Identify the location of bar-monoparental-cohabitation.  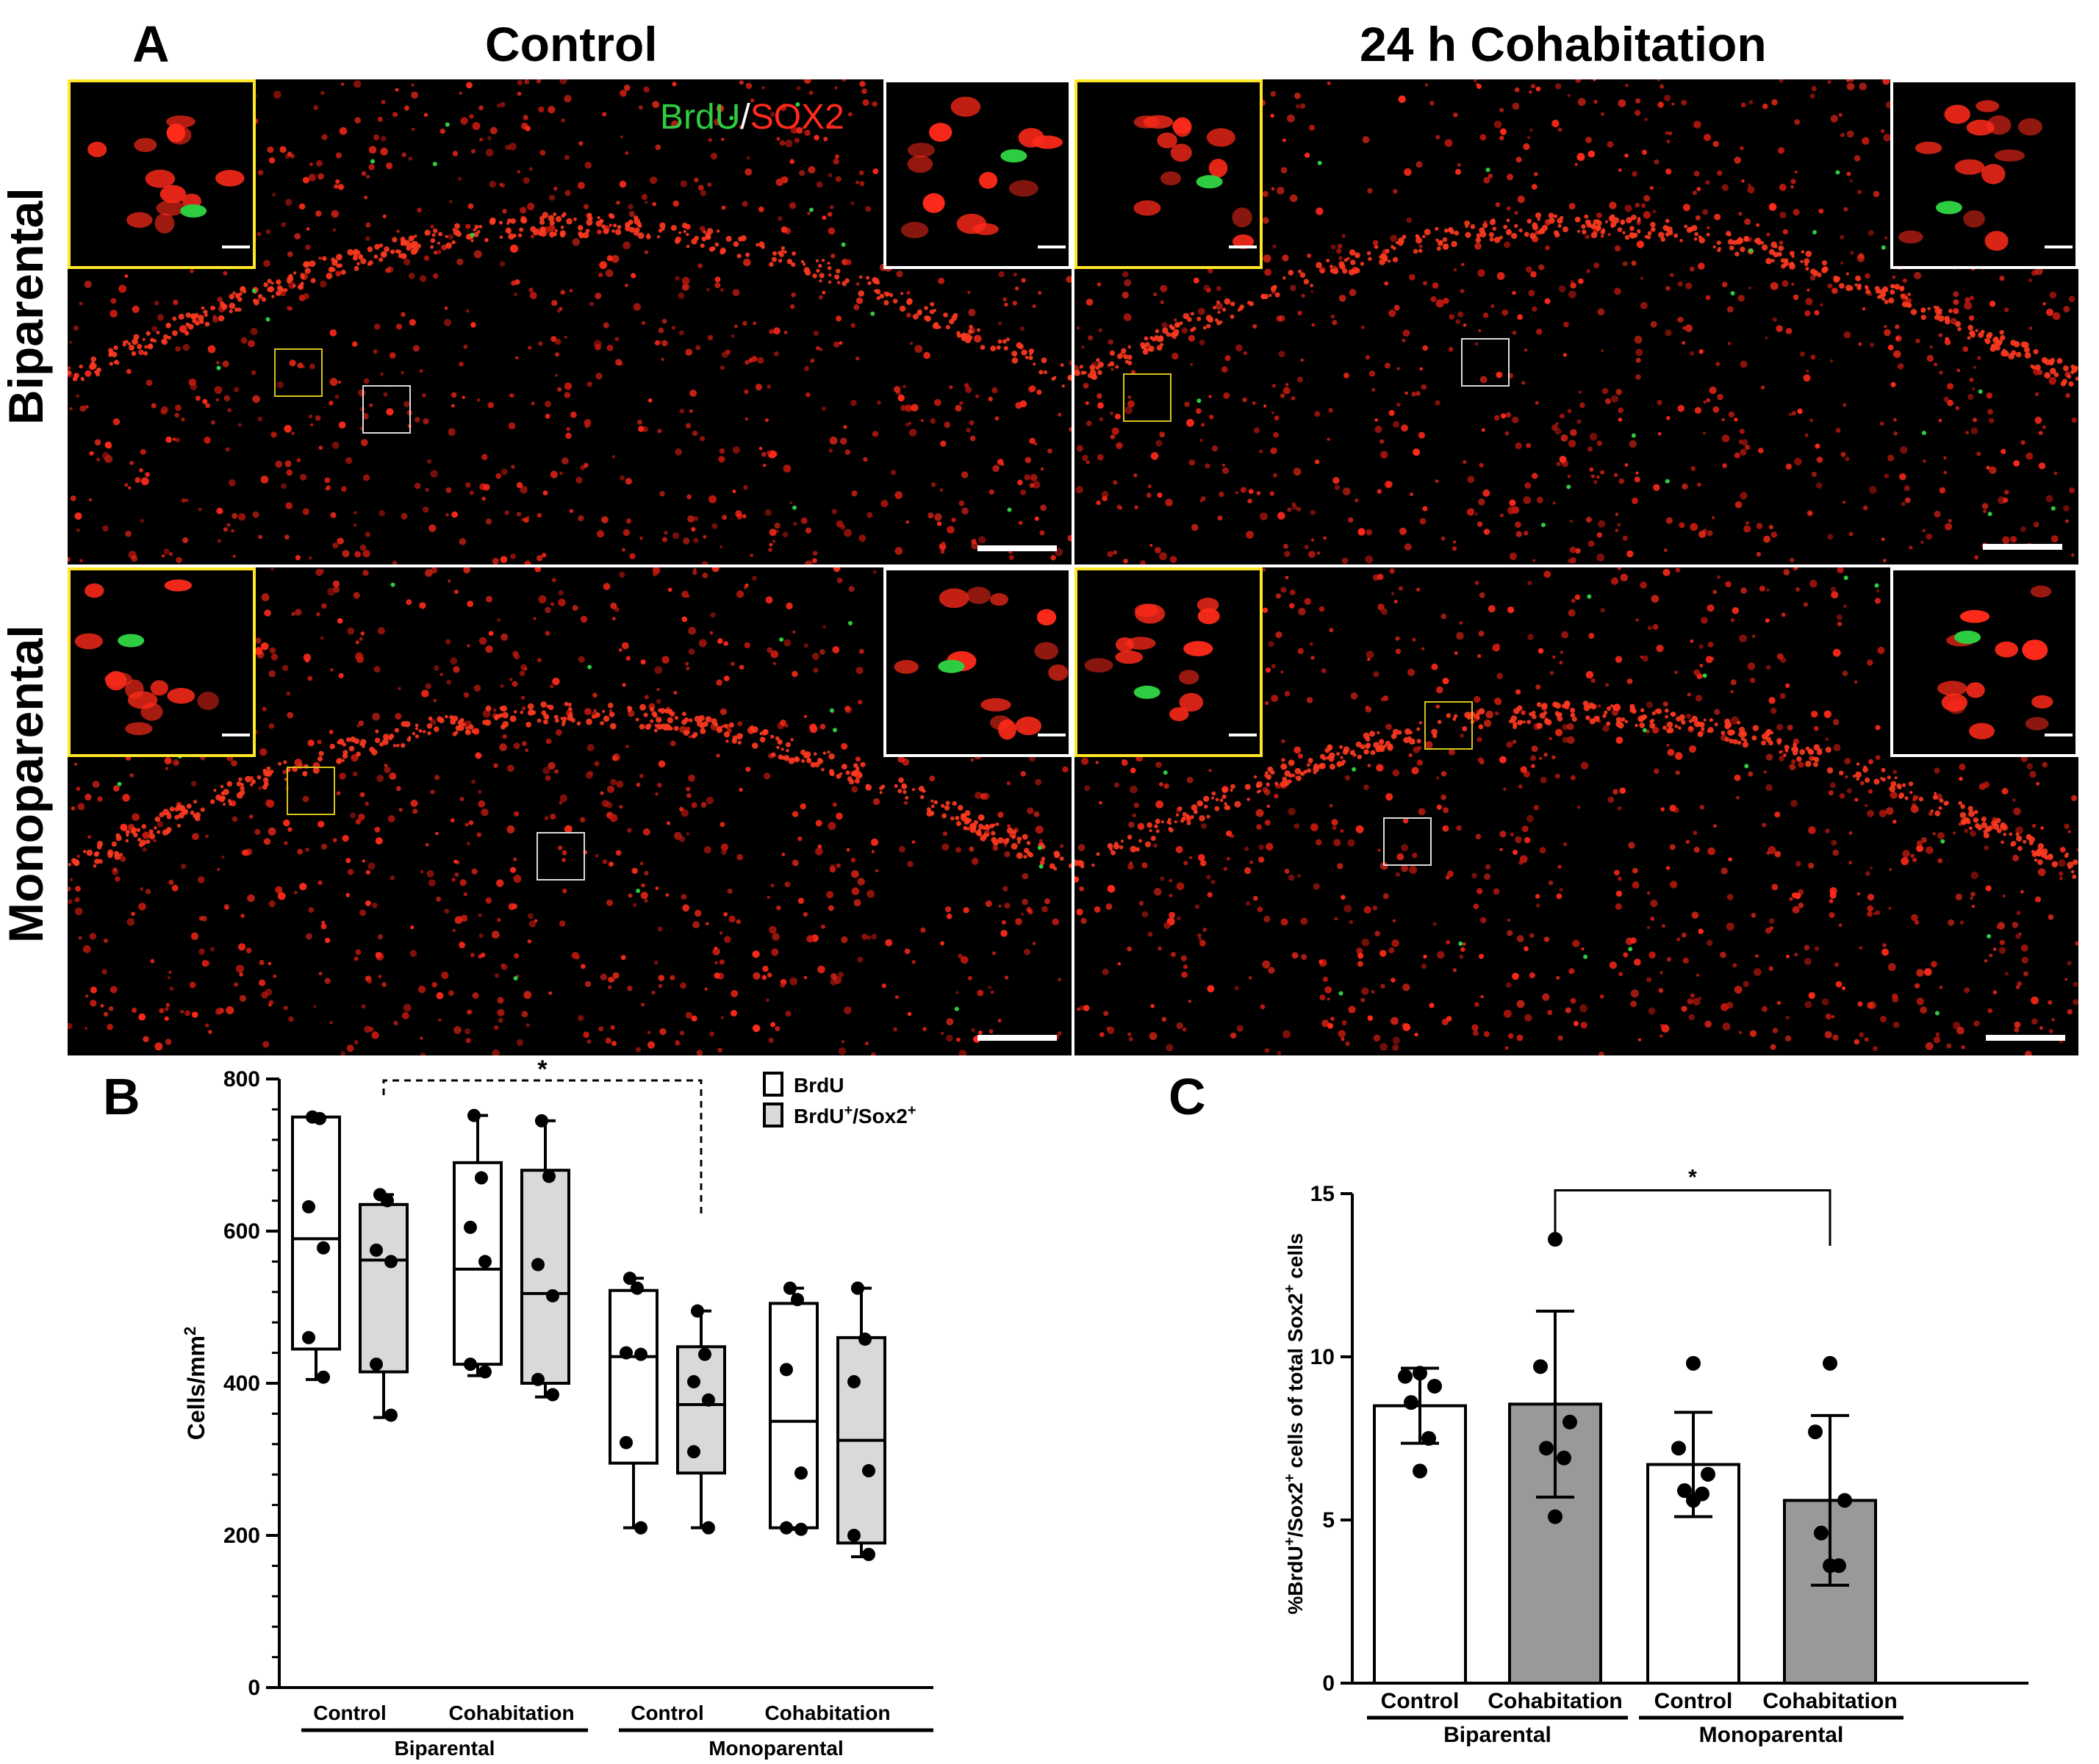
(1830, 1520).